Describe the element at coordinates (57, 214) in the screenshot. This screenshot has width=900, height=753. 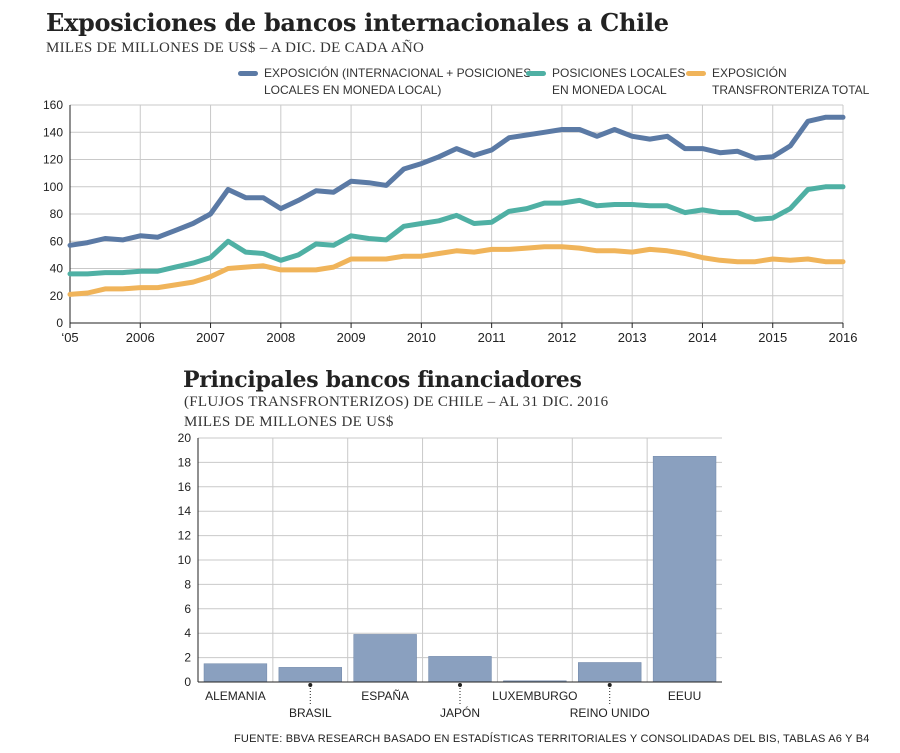
I see `y-tick-label: 80` at that location.